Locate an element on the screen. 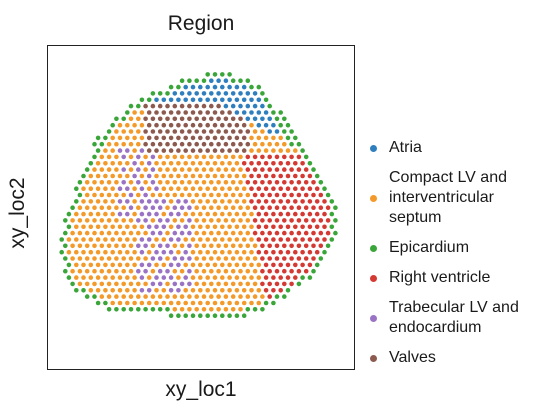  legend-label: Compact LV and interventricular septum is located at coordinates (448, 198).